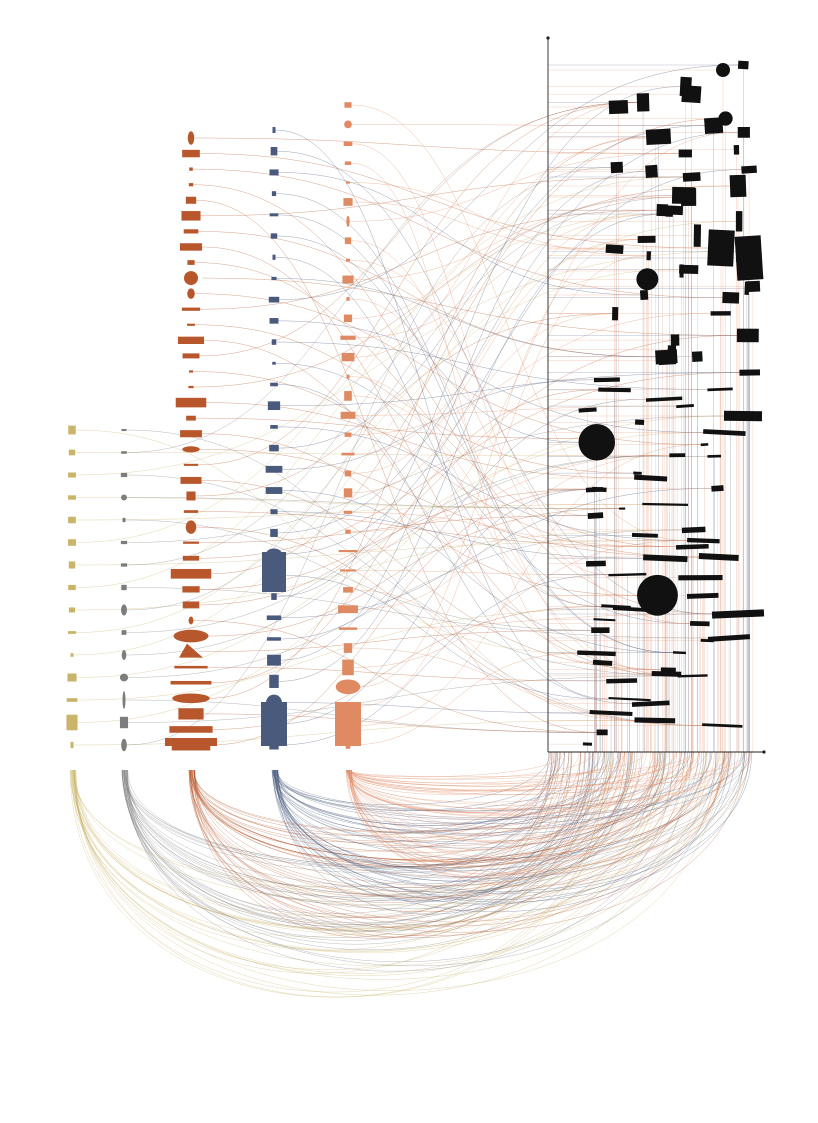 This screenshot has height=1123, width=818. Describe the element at coordinates (548, 38) in the screenshot. I see `axis-top-dot` at that location.